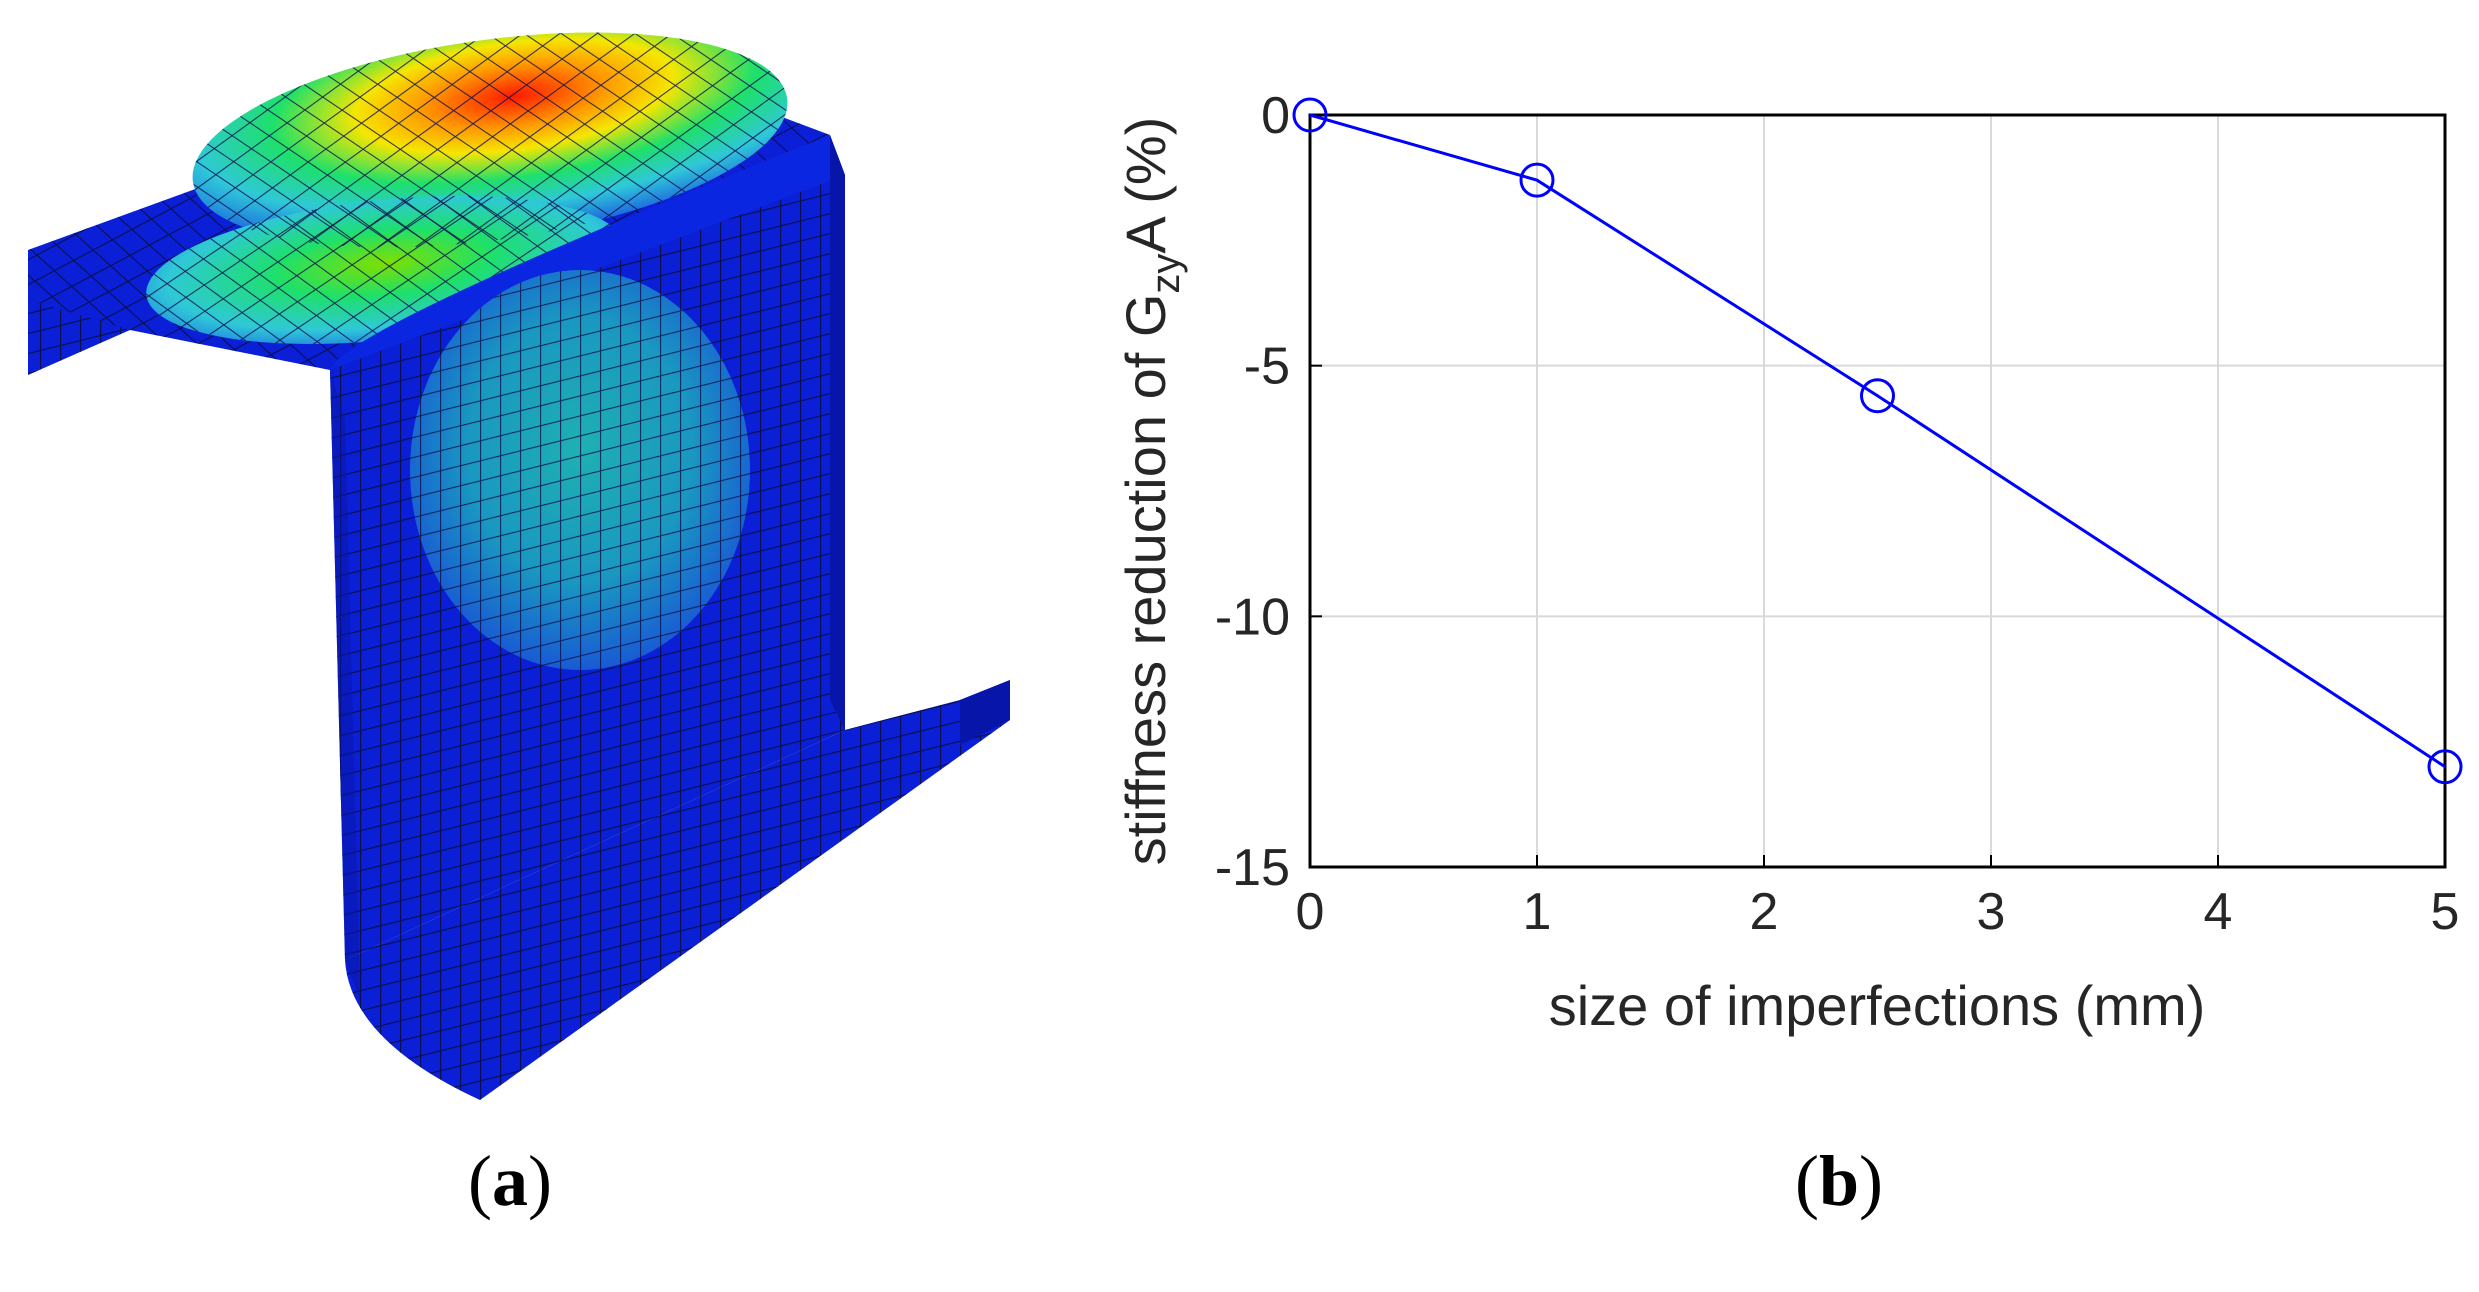  What do you see at coordinates (1991, 912) in the screenshot?
I see `x-tick-label: 3` at bounding box center [1991, 912].